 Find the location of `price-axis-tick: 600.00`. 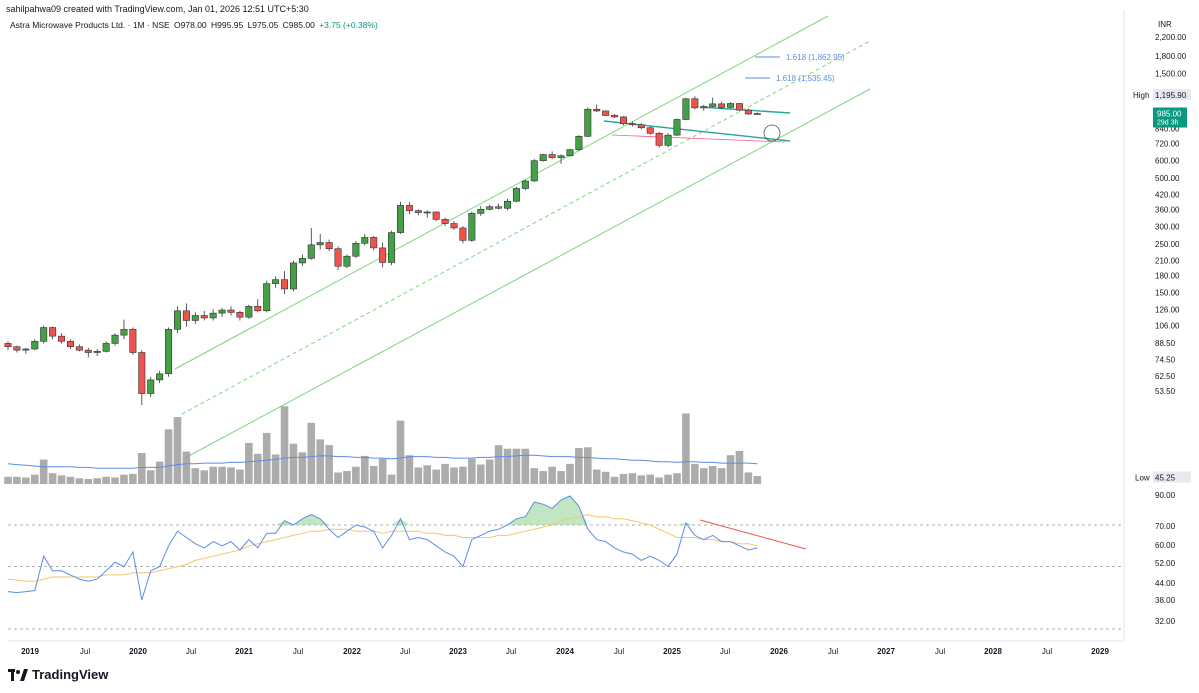

price-axis-tick: 600.00 is located at coordinates (1167, 161).